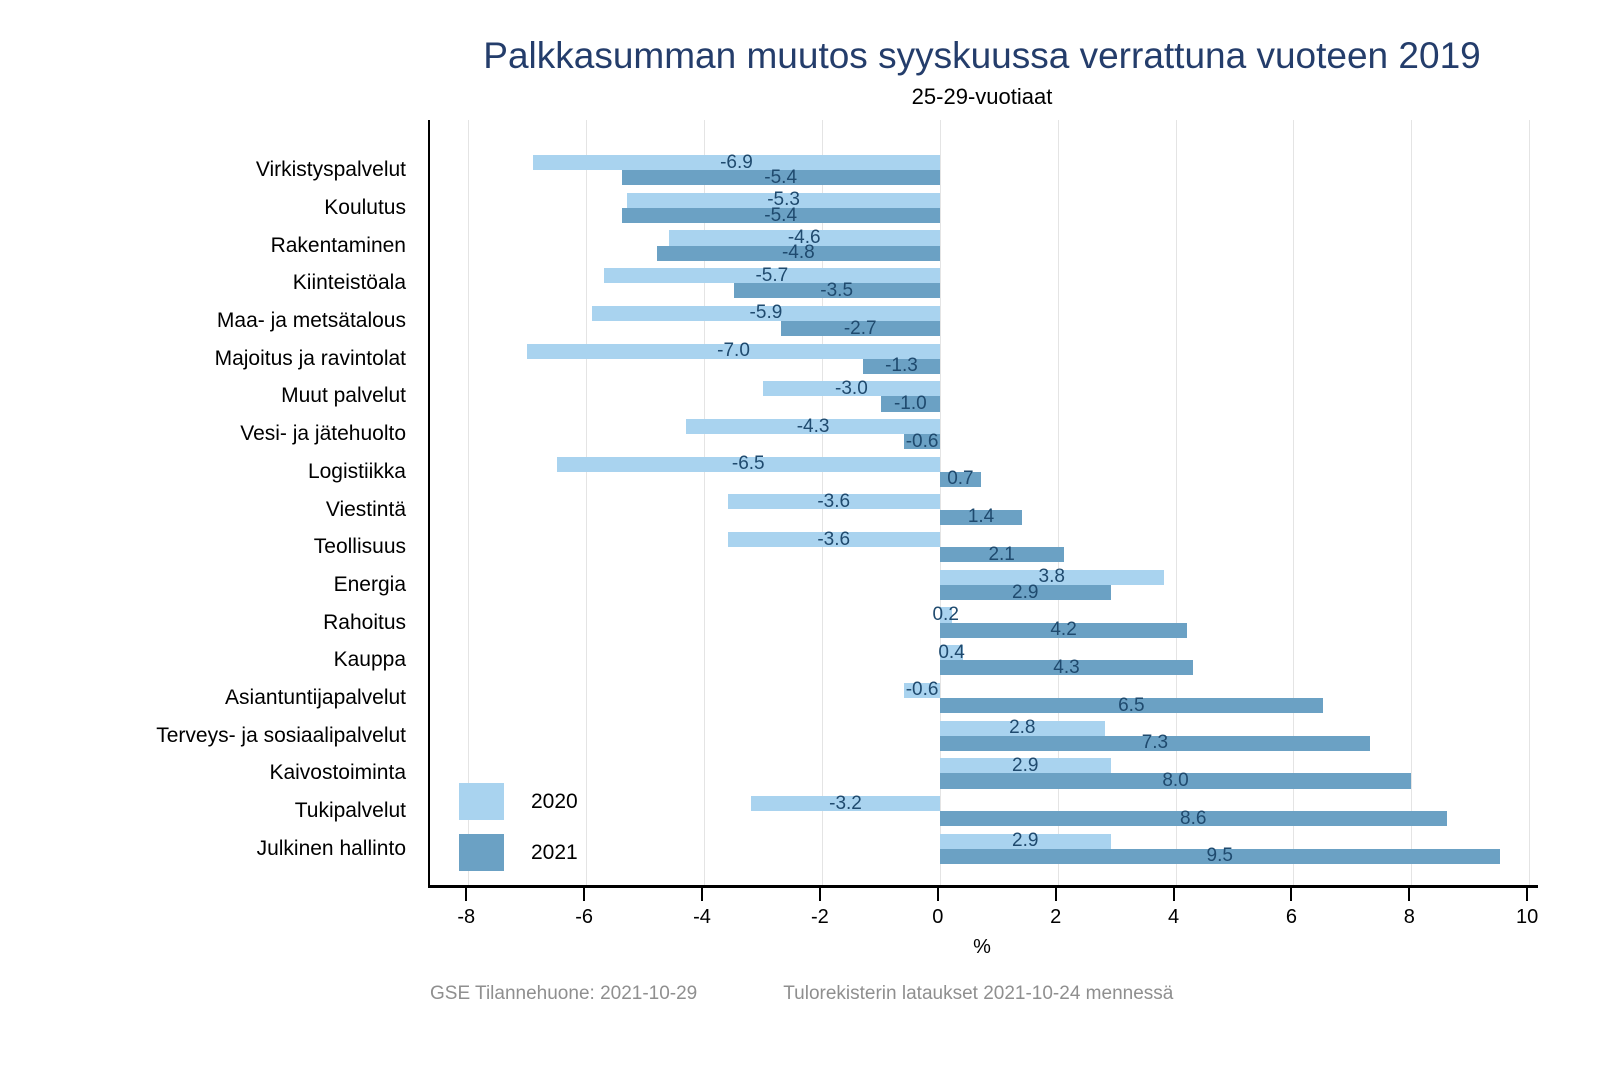 The image size is (1600, 1067). What do you see at coordinates (983, 918) in the screenshot?
I see `x-axis: -8 -6 -4 -2 0 2 4 6 8 10` at bounding box center [983, 918].